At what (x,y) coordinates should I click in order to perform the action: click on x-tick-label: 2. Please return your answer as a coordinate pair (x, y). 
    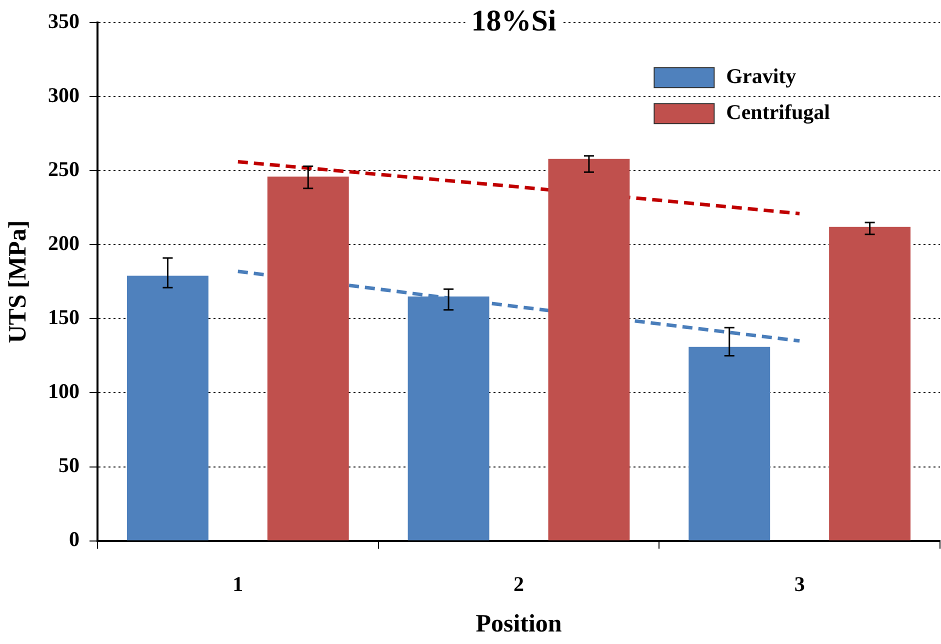
    Looking at the image, I should click on (519, 584).